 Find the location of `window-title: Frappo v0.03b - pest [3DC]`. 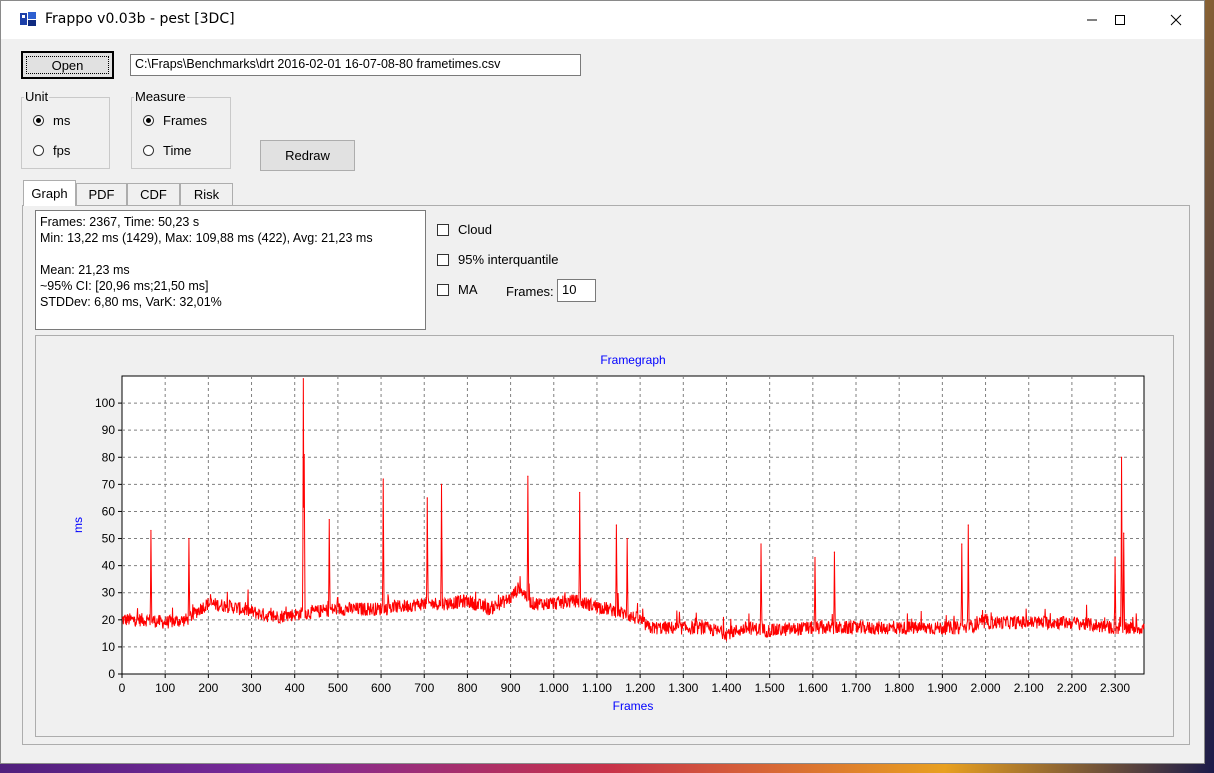

window-title: Frappo v0.03b - pest [3DC] is located at coordinates (140, 19).